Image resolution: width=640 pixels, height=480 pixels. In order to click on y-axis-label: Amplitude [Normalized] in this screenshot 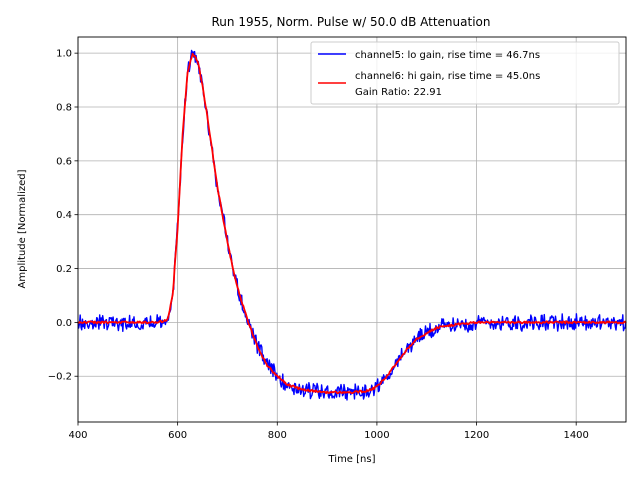, I will do `click(22, 228)`.